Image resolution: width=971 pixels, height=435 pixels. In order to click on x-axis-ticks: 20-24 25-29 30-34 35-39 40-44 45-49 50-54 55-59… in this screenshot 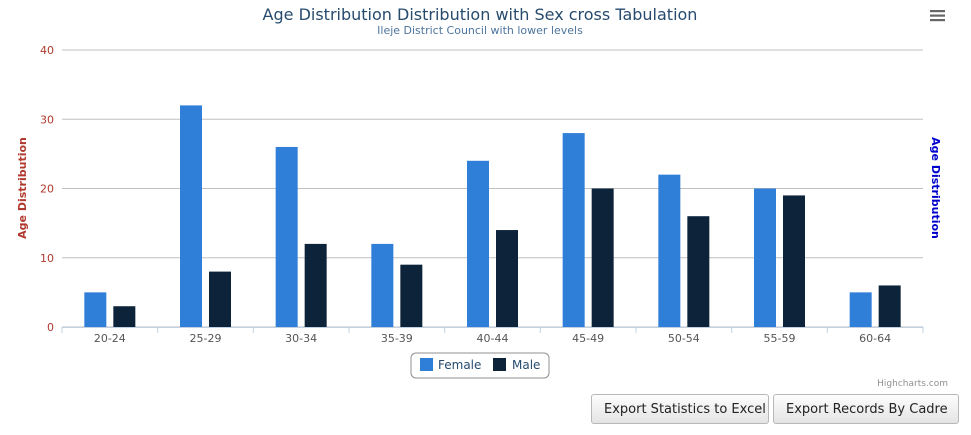, I will do `click(492, 336)`.